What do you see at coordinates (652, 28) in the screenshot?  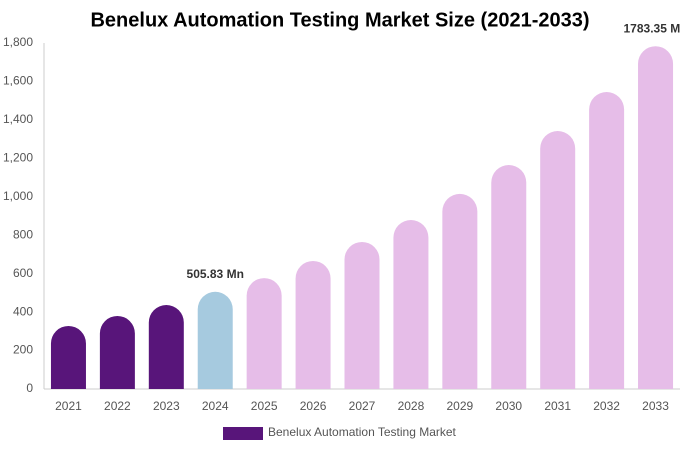 I see `data-label: 1783.35 Mn` at bounding box center [652, 28].